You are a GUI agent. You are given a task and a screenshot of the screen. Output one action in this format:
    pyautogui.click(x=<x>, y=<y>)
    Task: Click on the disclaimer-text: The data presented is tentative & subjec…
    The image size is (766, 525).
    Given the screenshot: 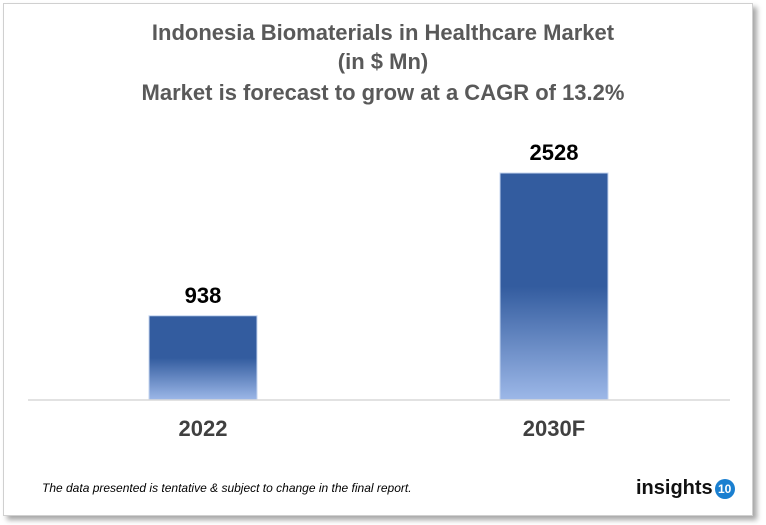 What is the action you would take?
    pyautogui.click(x=227, y=488)
    